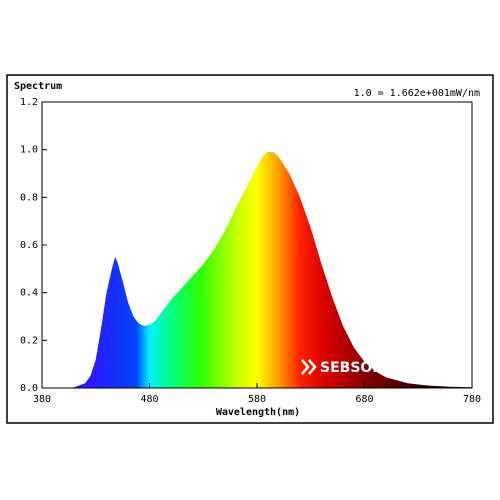 The image size is (500, 500). What do you see at coordinates (309, 367) in the screenshot?
I see `logo-icon` at bounding box center [309, 367].